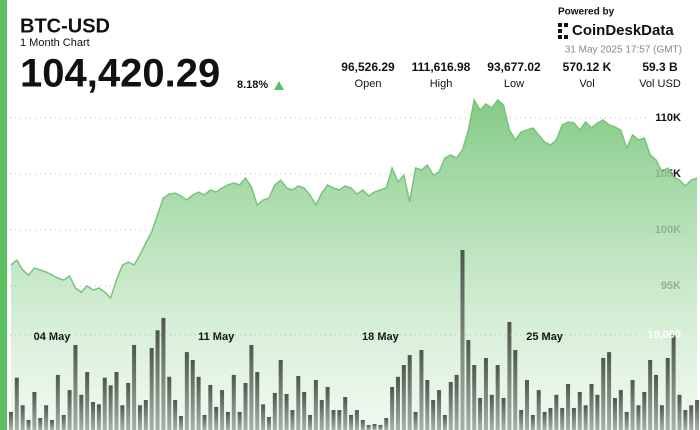 The width and height of the screenshot is (700, 430). Describe the element at coordinates (441, 84) in the screenshot. I see `stat-label: High` at that location.